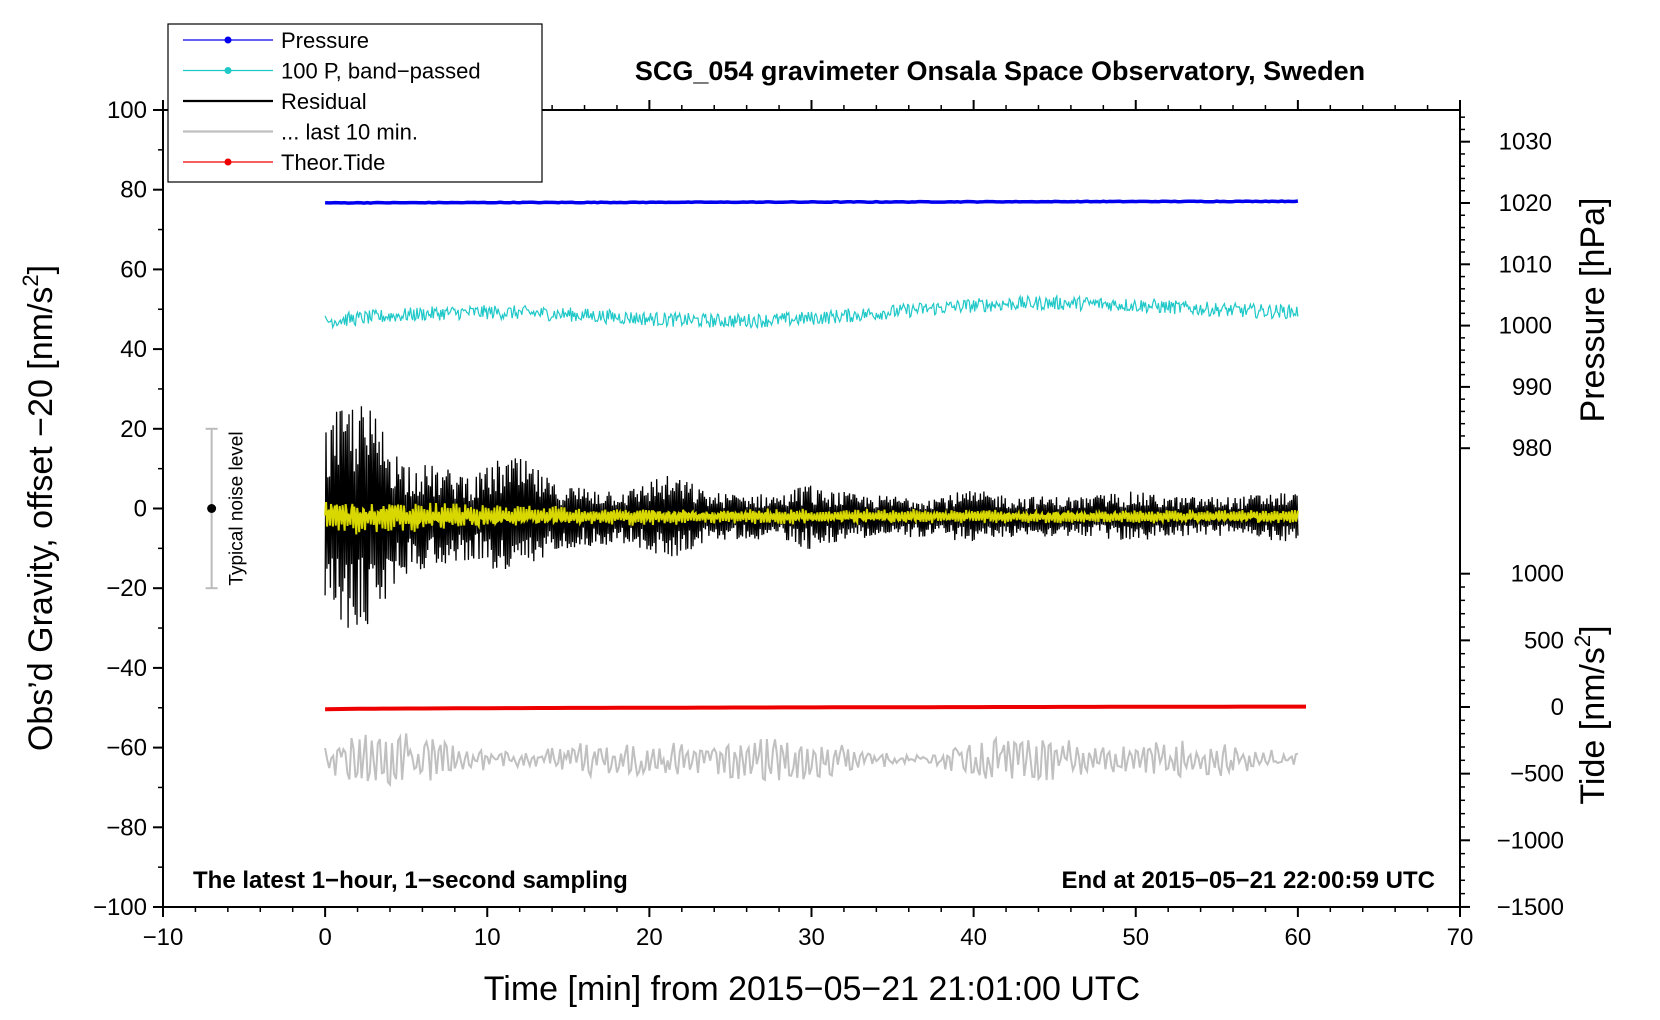  What do you see at coordinates (324, 937) in the screenshot?
I see `x-tick-label: 0` at bounding box center [324, 937].